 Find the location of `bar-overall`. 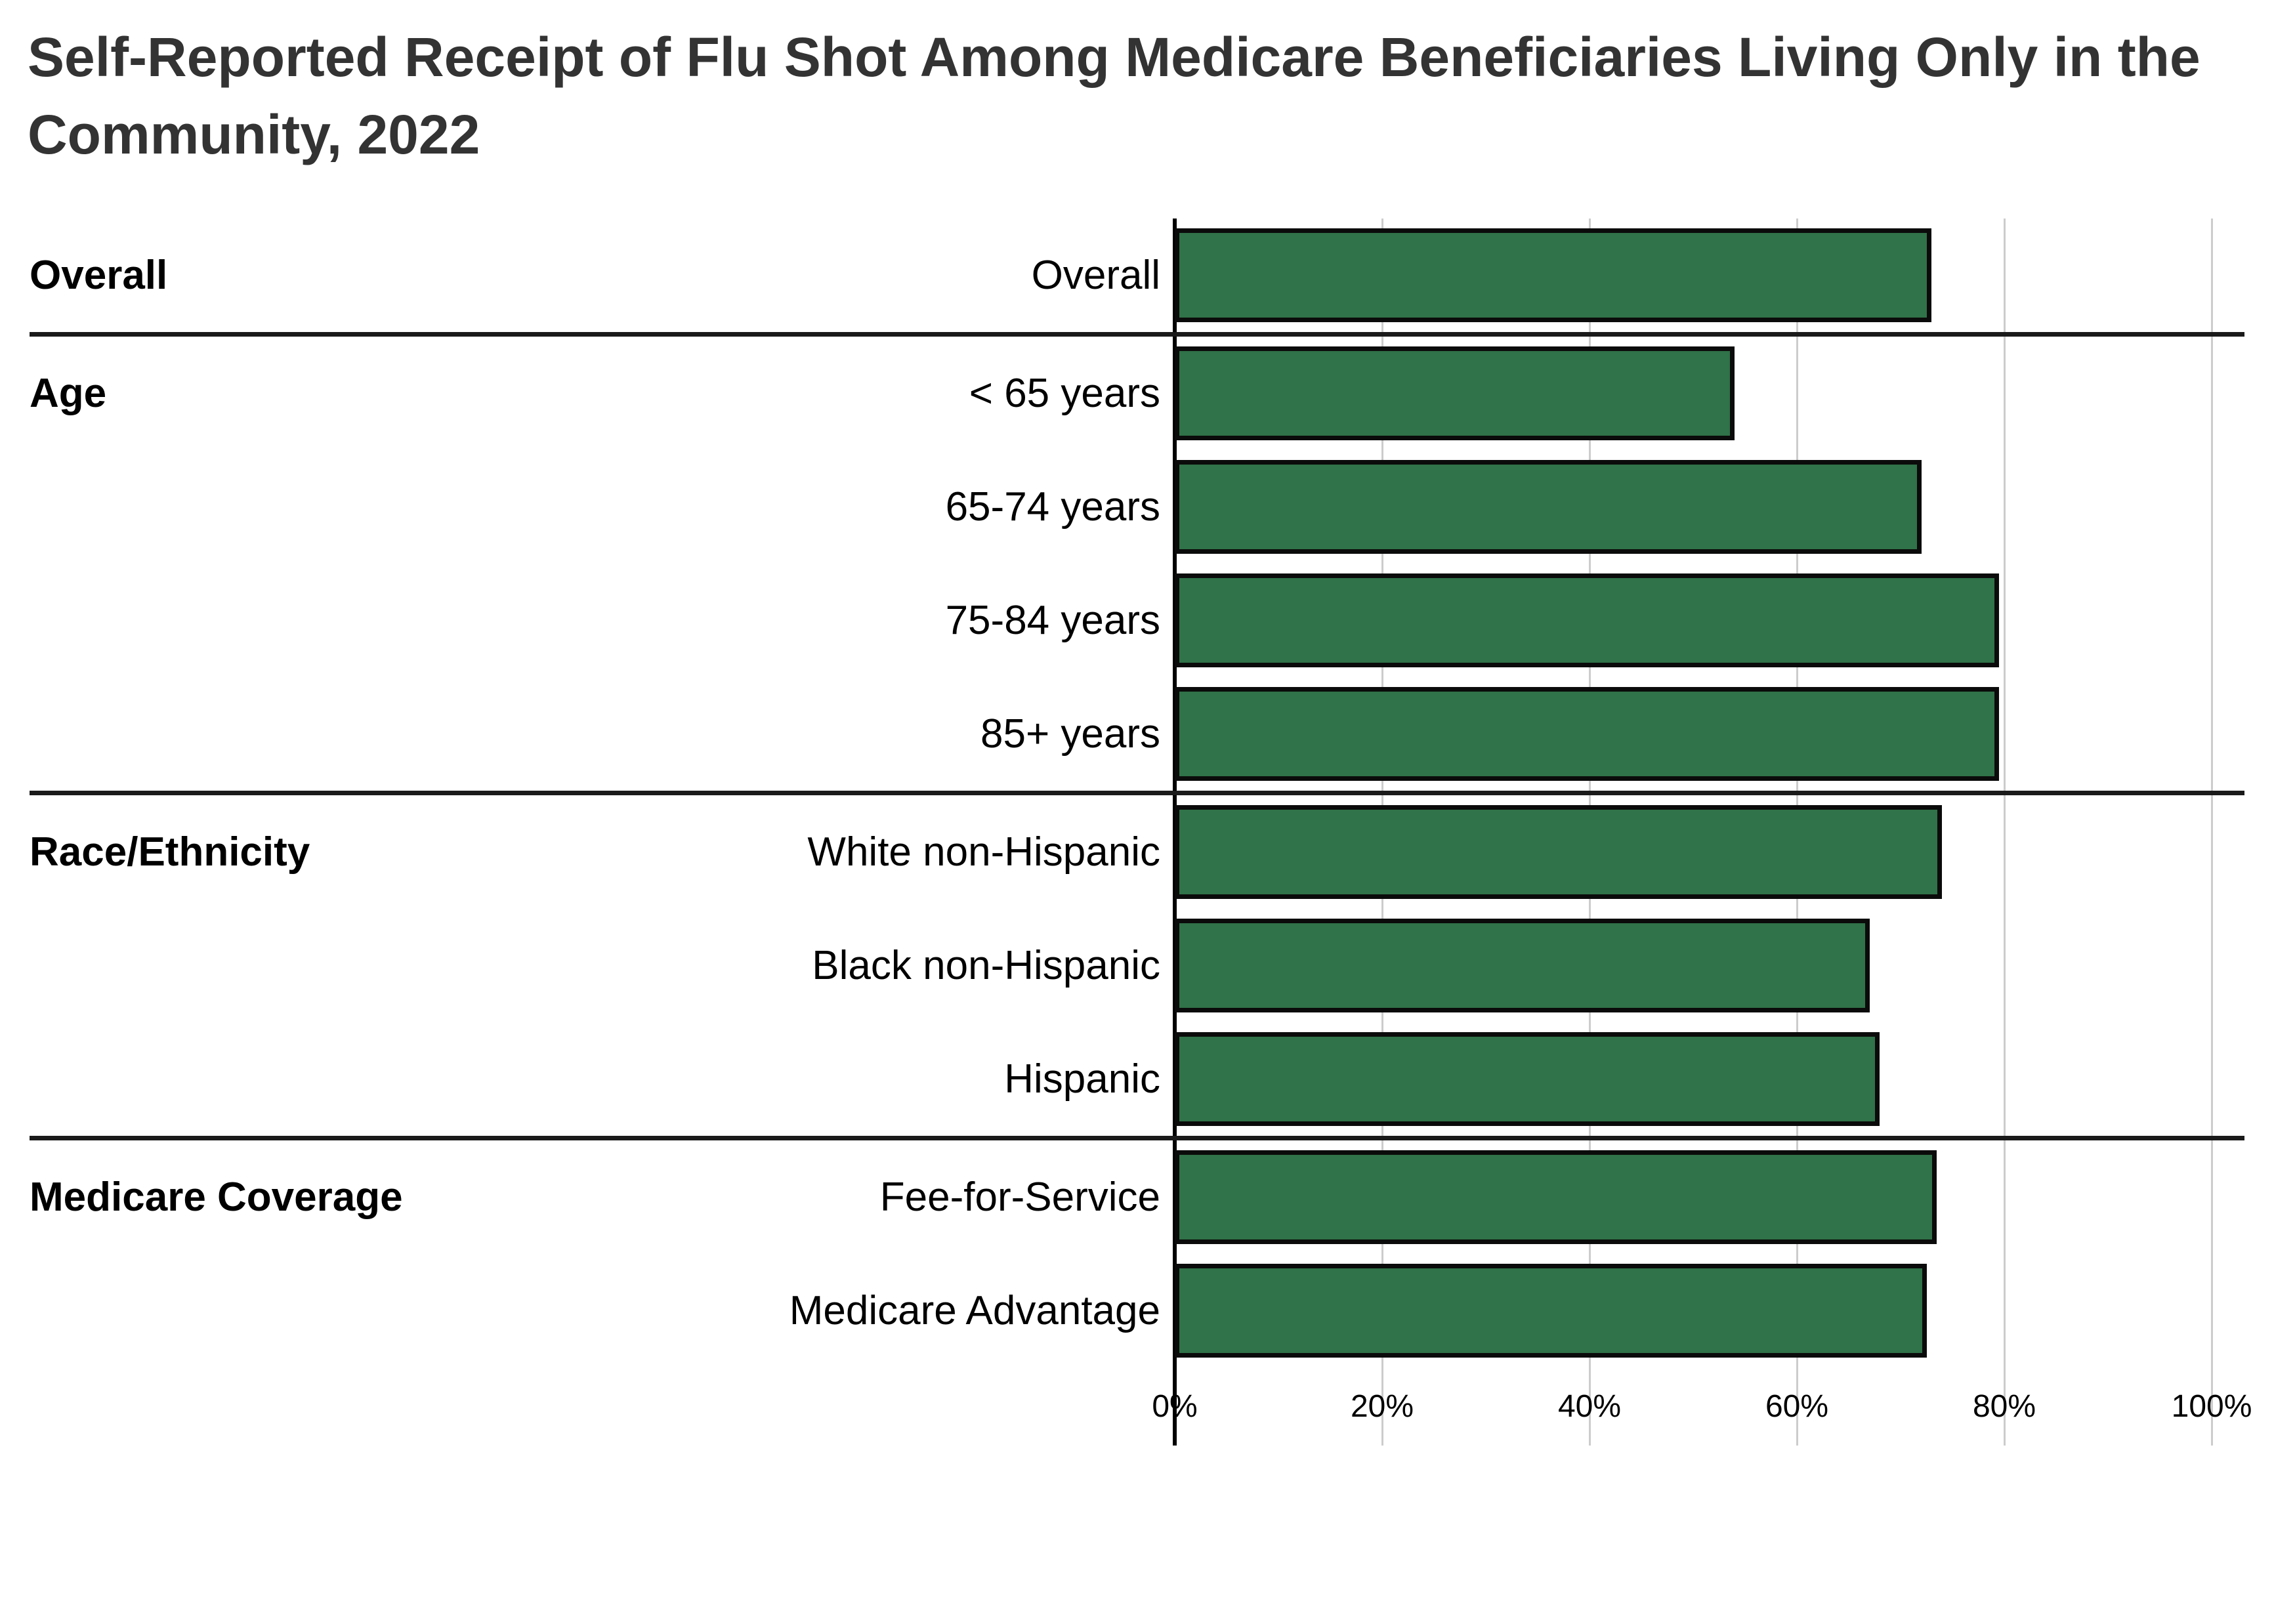

bar-overall is located at coordinates (1553, 275).